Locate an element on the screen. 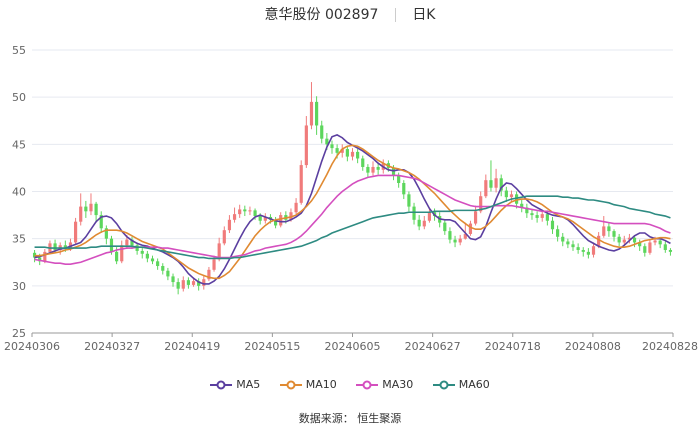 Image resolution: width=700 pixels, height=426 pixels. legend-label-ma60: MA60 is located at coordinates (474, 384).